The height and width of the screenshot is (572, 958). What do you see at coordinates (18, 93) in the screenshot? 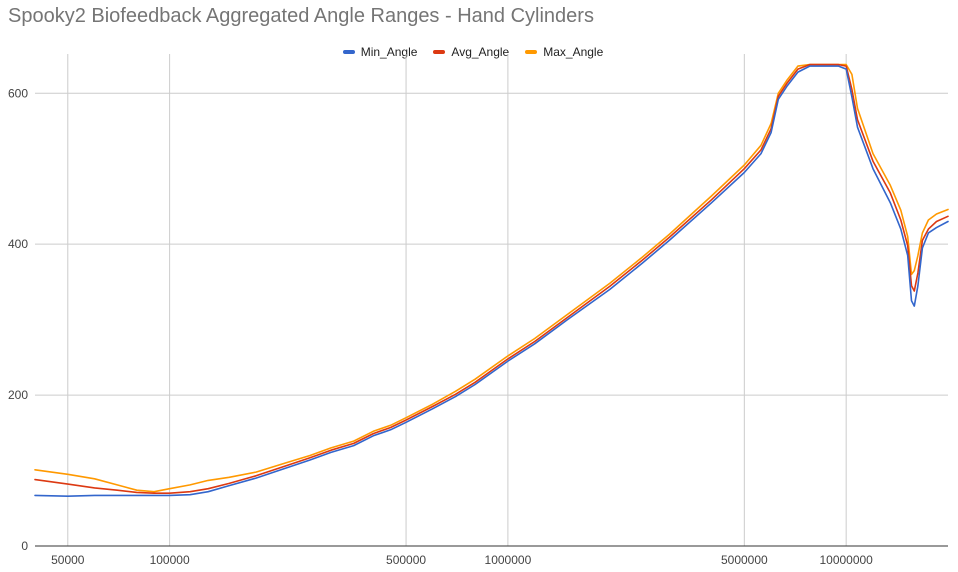
I see `y-tick-label-3: 600` at bounding box center [18, 93].